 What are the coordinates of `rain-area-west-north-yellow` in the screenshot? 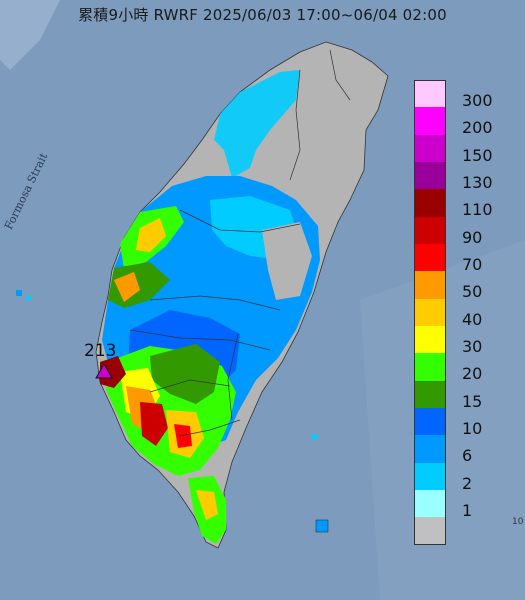 It's located at (151, 235).